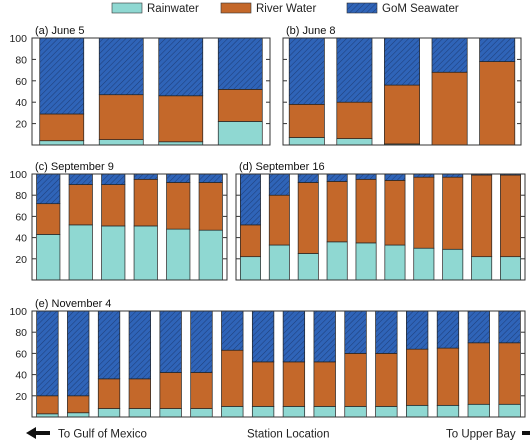  What do you see at coordinates (526, 433) in the screenshot?
I see `arrow-right-icon` at bounding box center [526, 433].